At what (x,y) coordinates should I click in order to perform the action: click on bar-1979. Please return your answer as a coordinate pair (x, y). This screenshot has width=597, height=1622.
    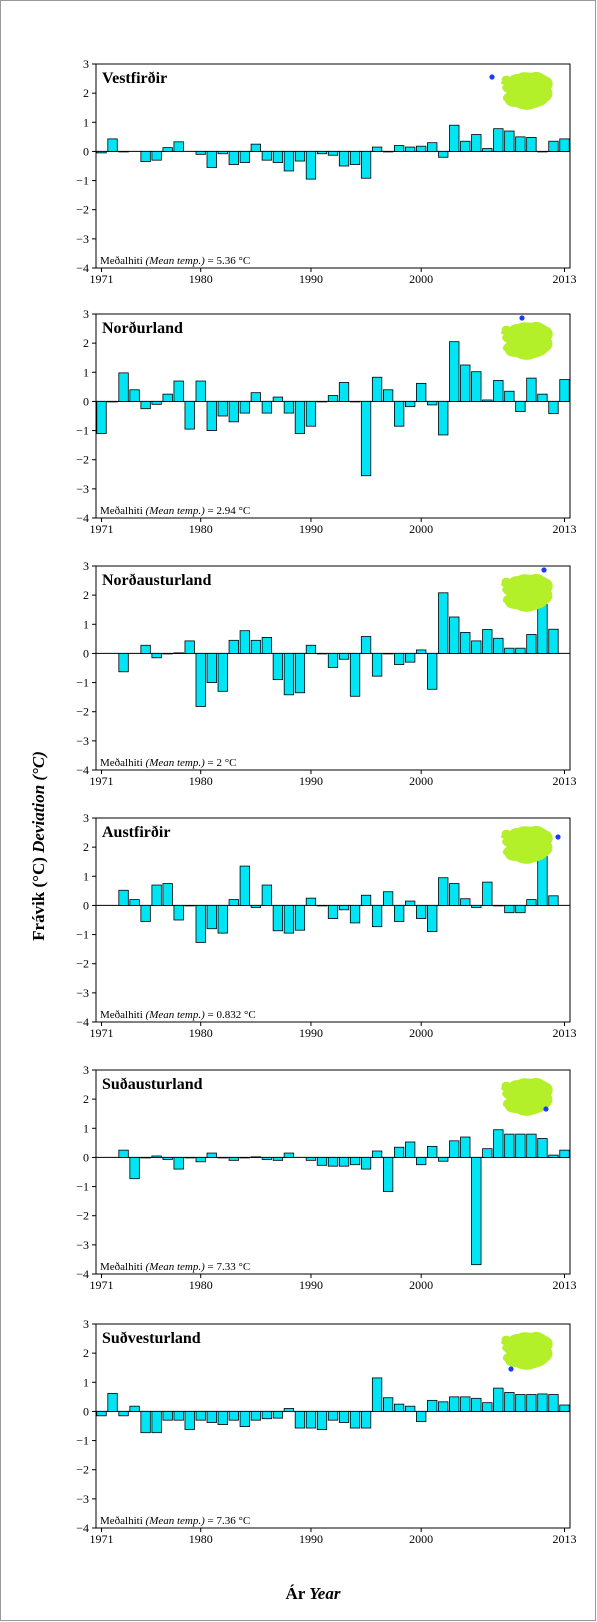
    Looking at the image, I should click on (189, 906).